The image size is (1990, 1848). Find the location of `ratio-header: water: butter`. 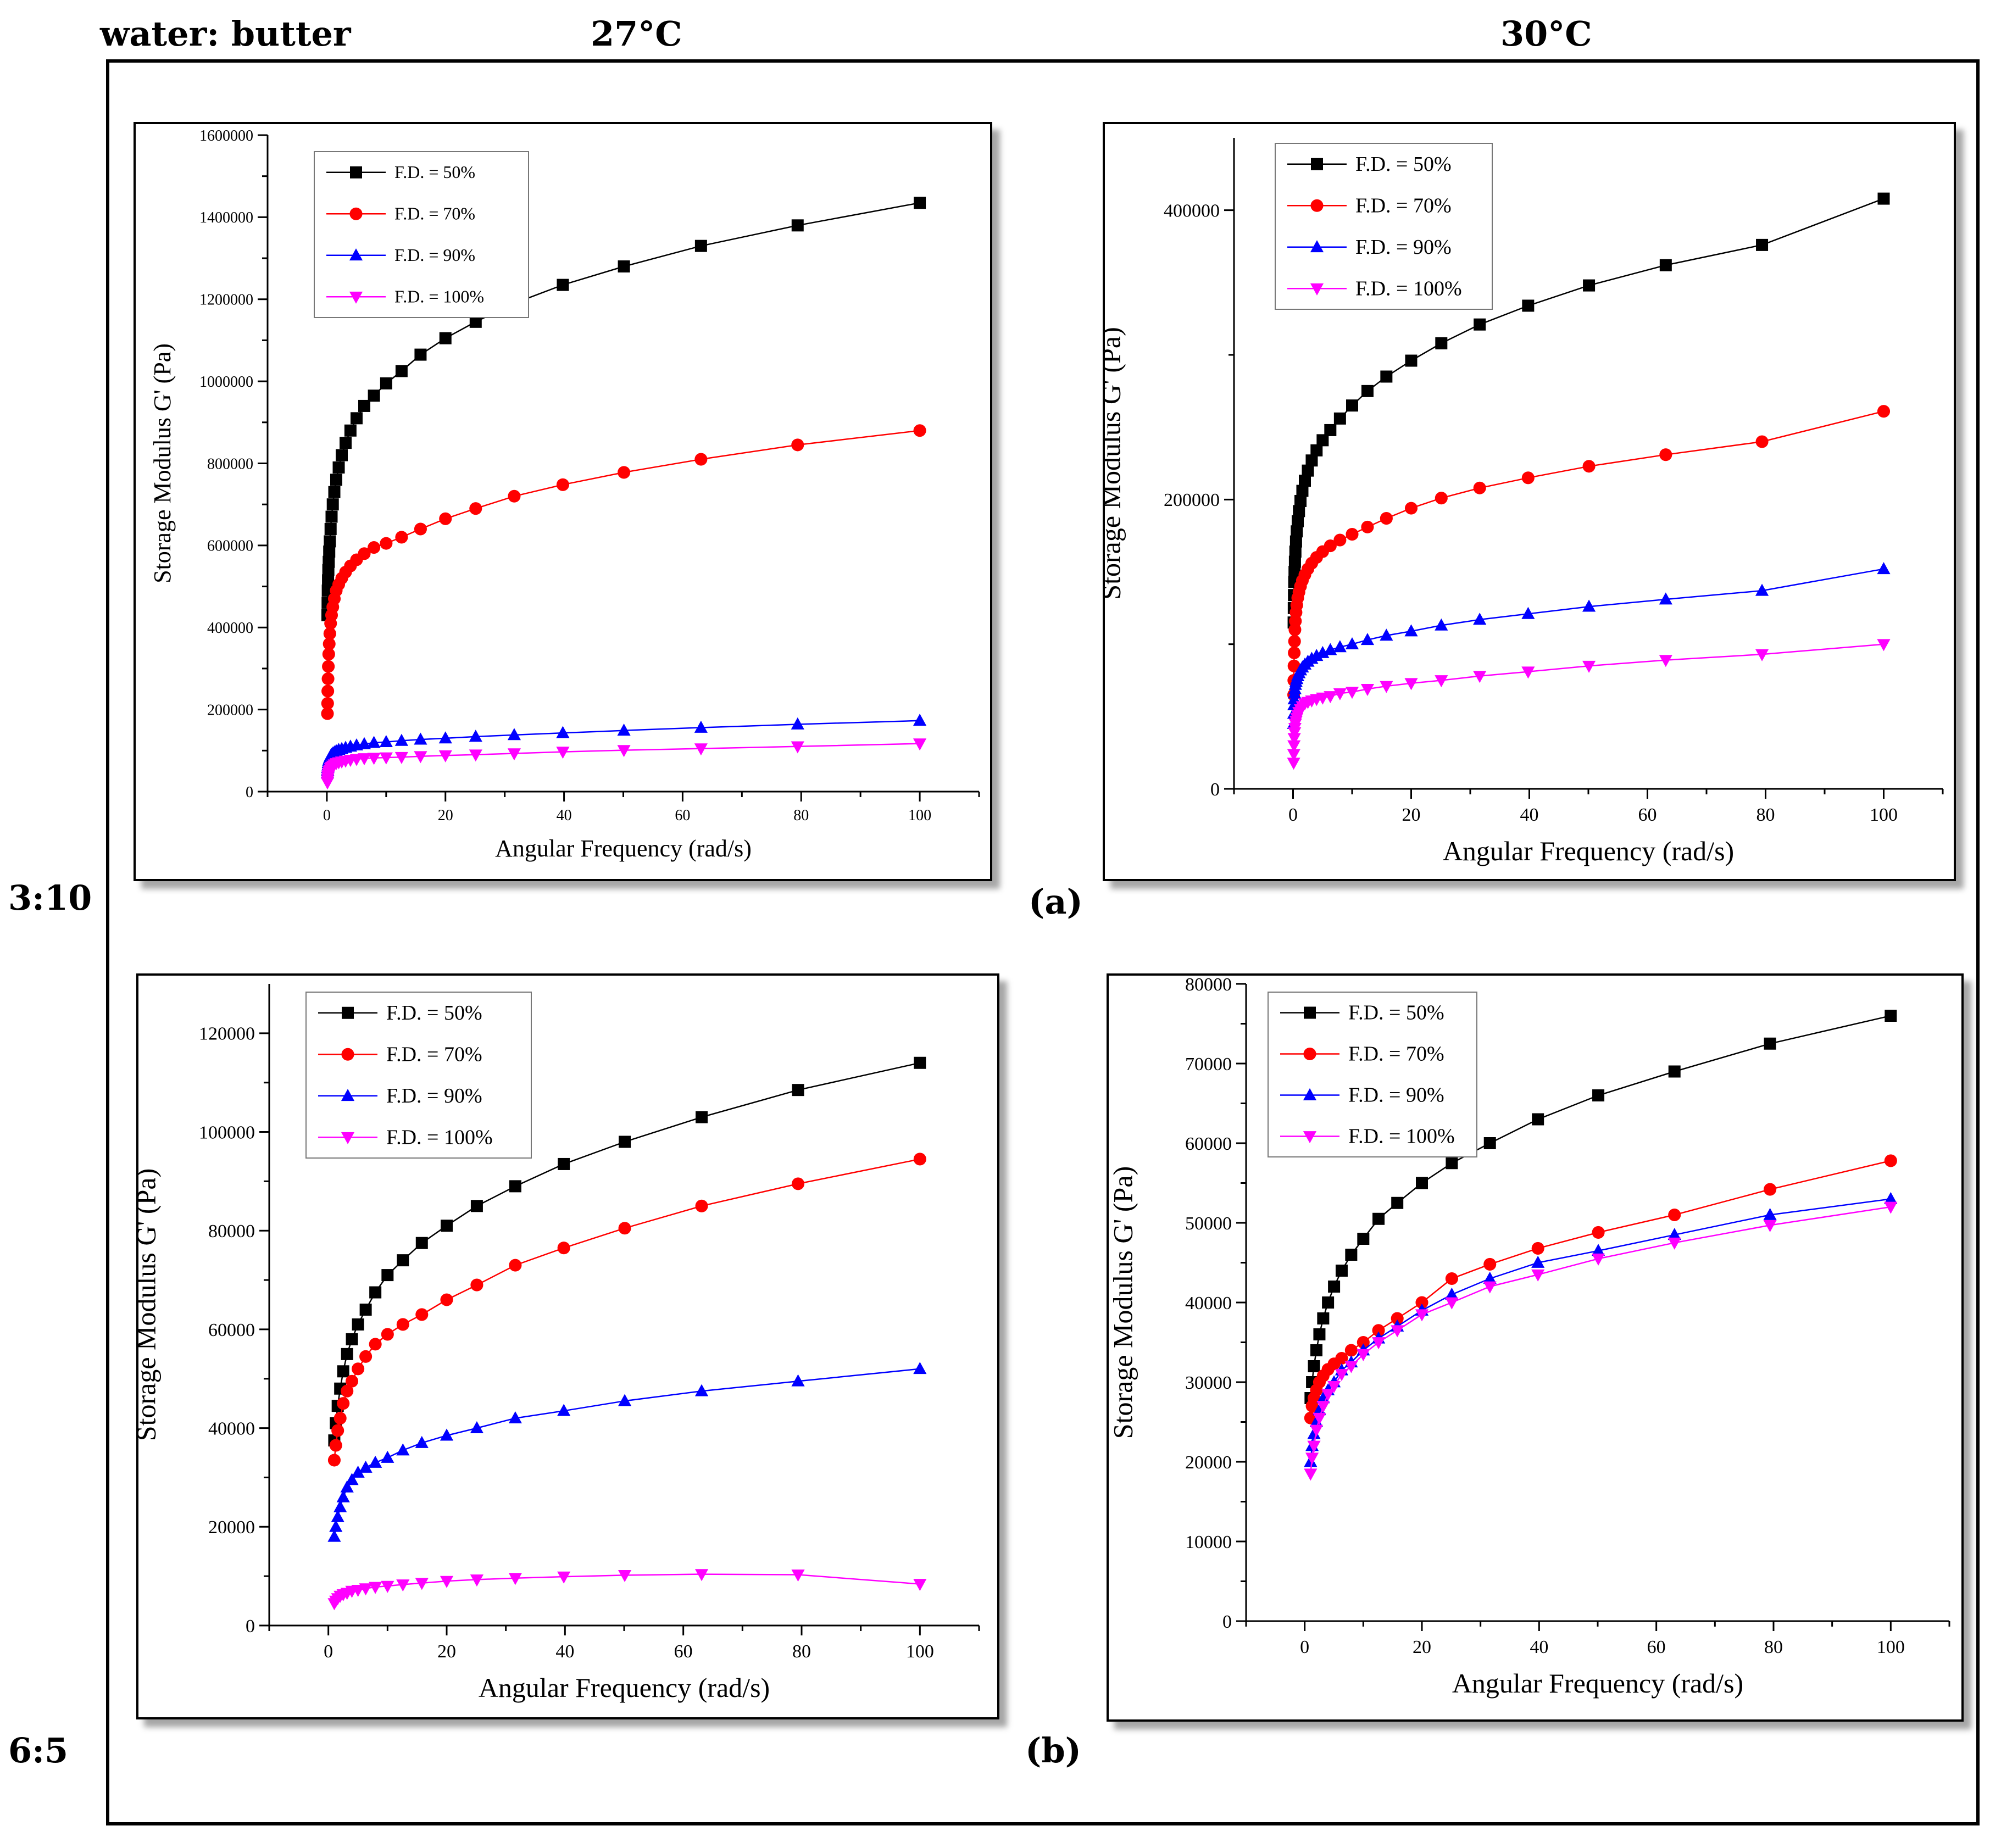

ratio-header: water: butter is located at coordinates (225, 34).